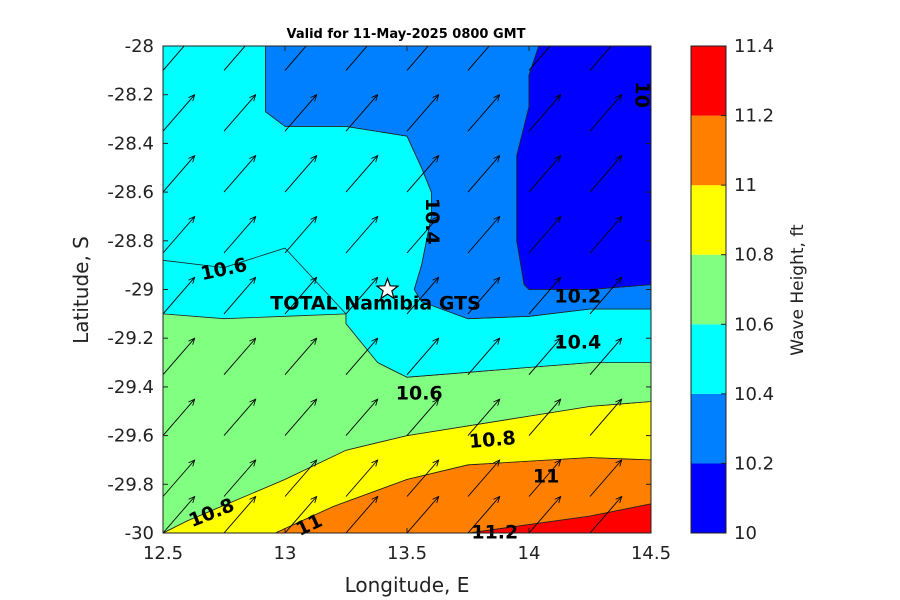 This screenshot has width=900, height=600. What do you see at coordinates (529, 553) in the screenshot?
I see `x-tick-label: 14` at bounding box center [529, 553].